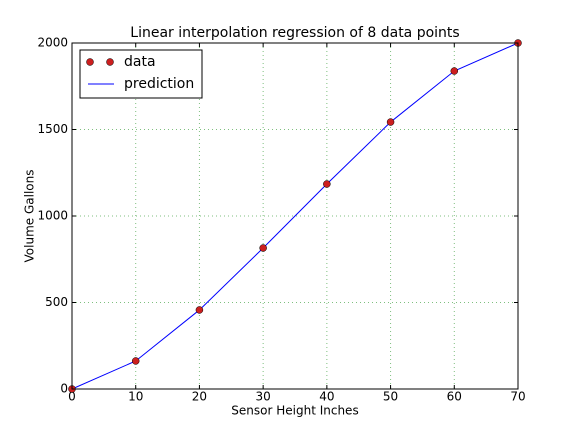 This screenshot has height=432, width=576. I want to click on x-tick-label: 30, so click(263, 397).